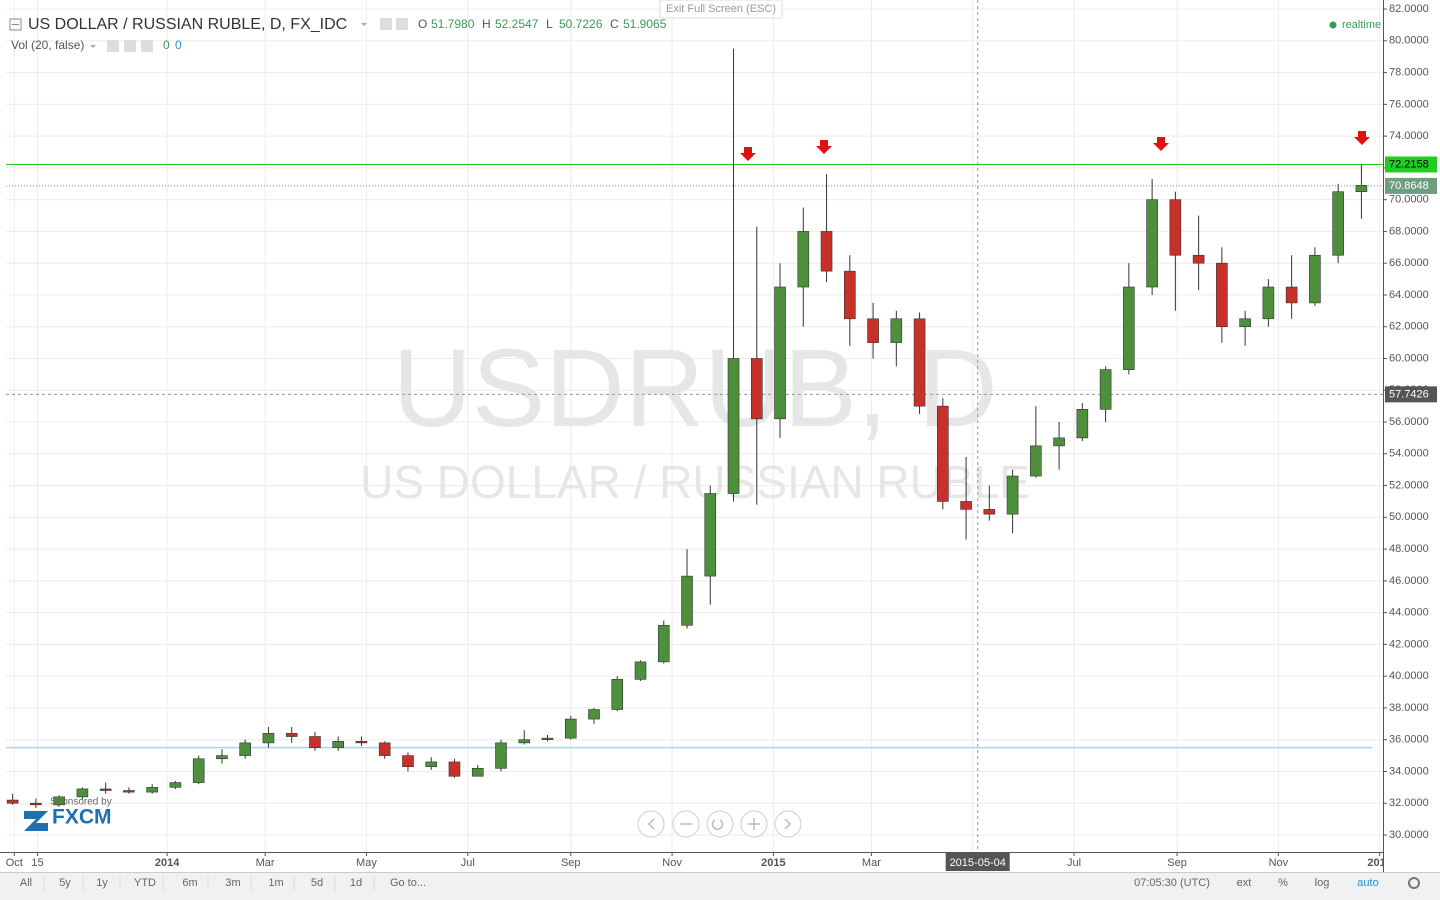  I want to click on y-tick-label: 54.0000, so click(1409, 454).